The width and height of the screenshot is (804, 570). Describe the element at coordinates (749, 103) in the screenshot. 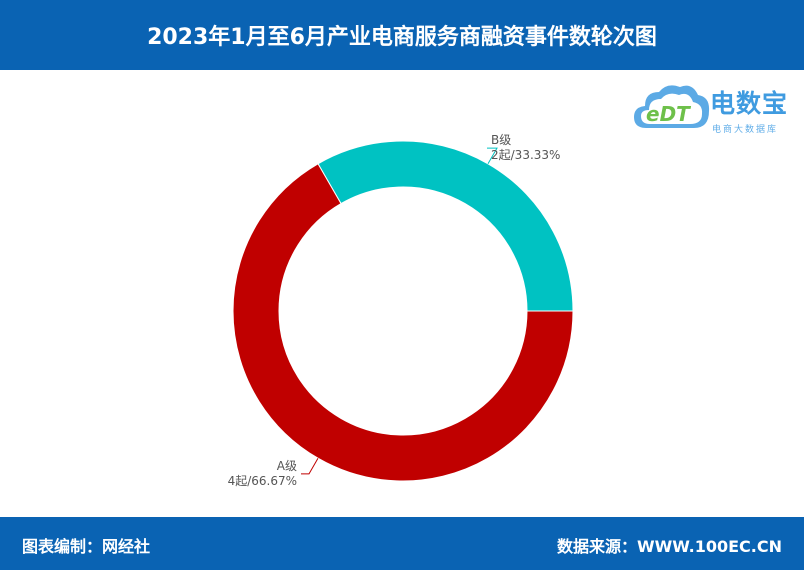

I see `logo-name: 电数宝` at that location.